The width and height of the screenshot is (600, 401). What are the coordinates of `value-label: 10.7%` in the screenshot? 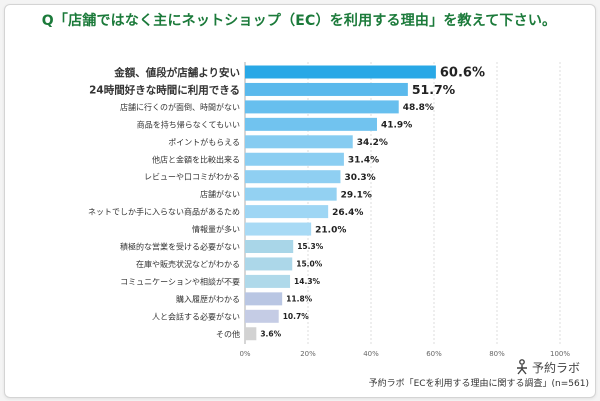 It's located at (296, 316).